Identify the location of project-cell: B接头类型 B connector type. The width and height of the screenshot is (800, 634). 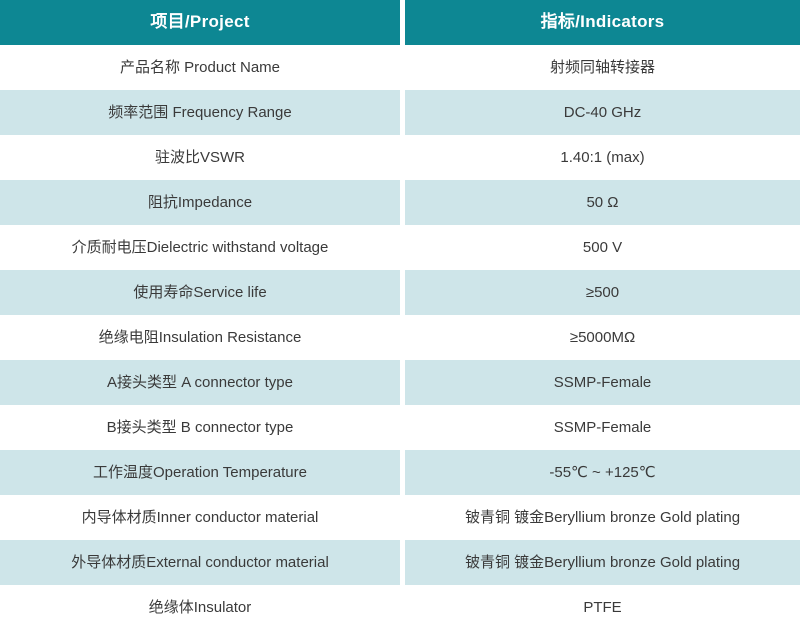
(200, 427).